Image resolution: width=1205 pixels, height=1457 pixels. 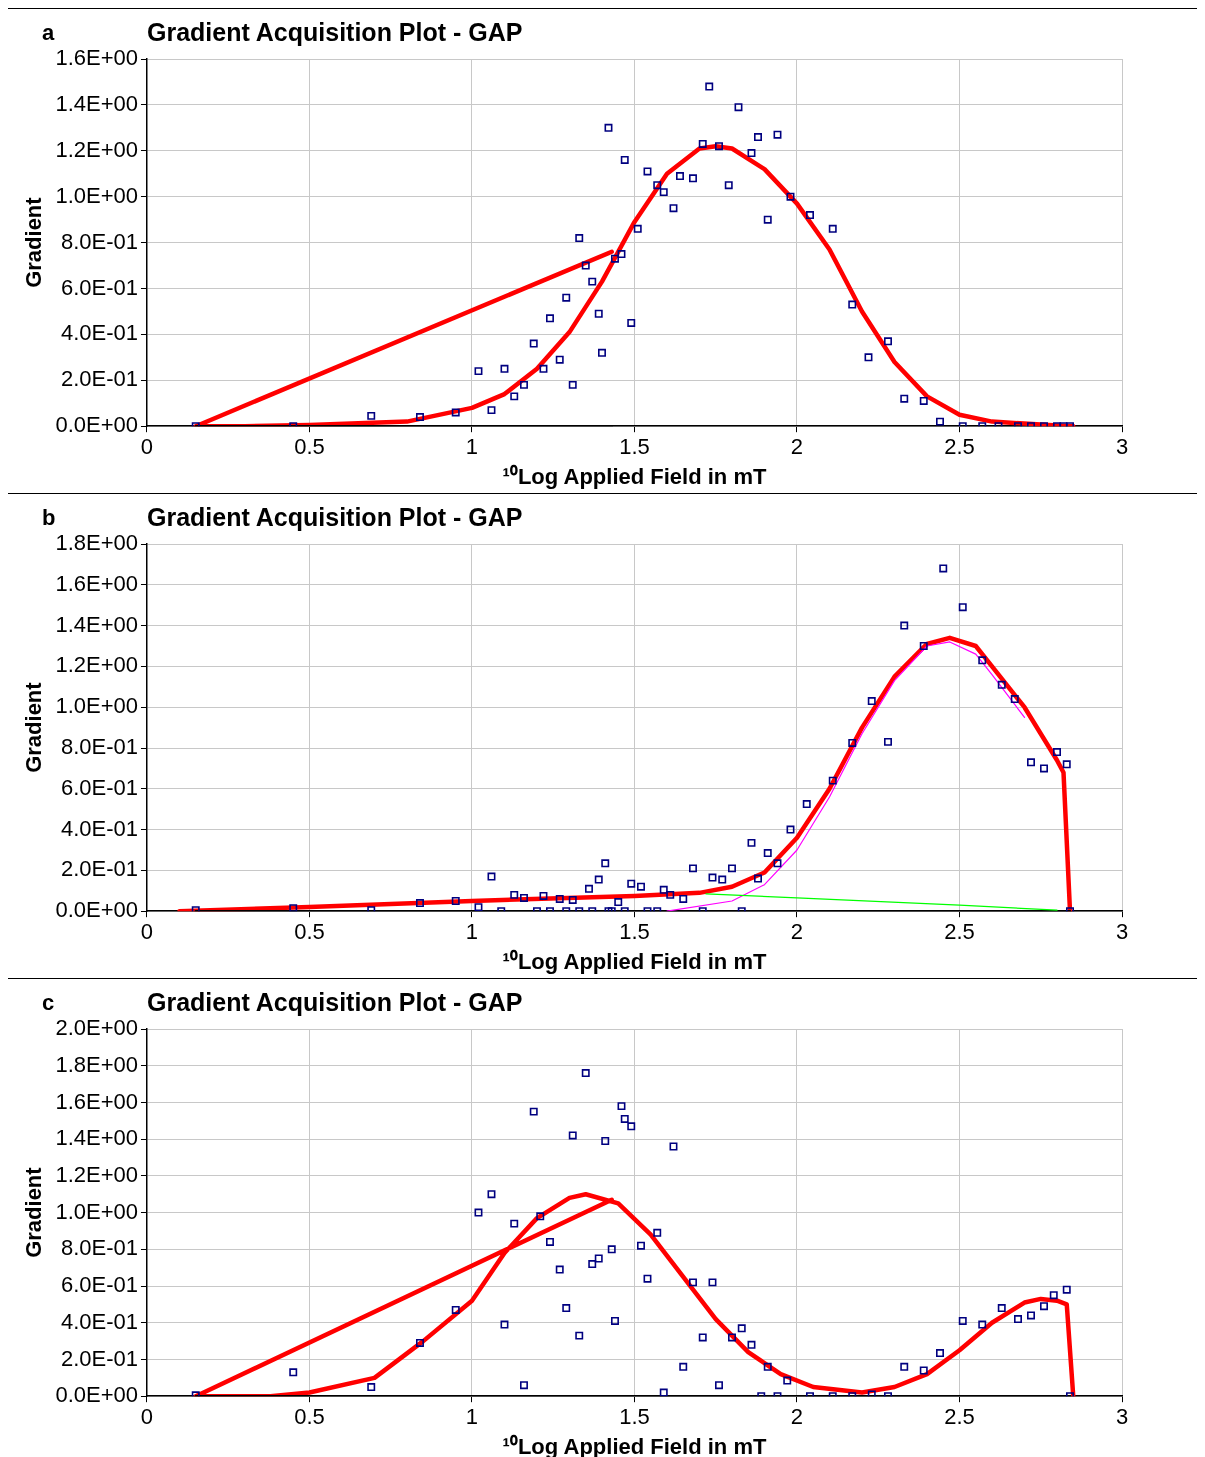 I want to click on text: c, so click(x=48, y=1003).